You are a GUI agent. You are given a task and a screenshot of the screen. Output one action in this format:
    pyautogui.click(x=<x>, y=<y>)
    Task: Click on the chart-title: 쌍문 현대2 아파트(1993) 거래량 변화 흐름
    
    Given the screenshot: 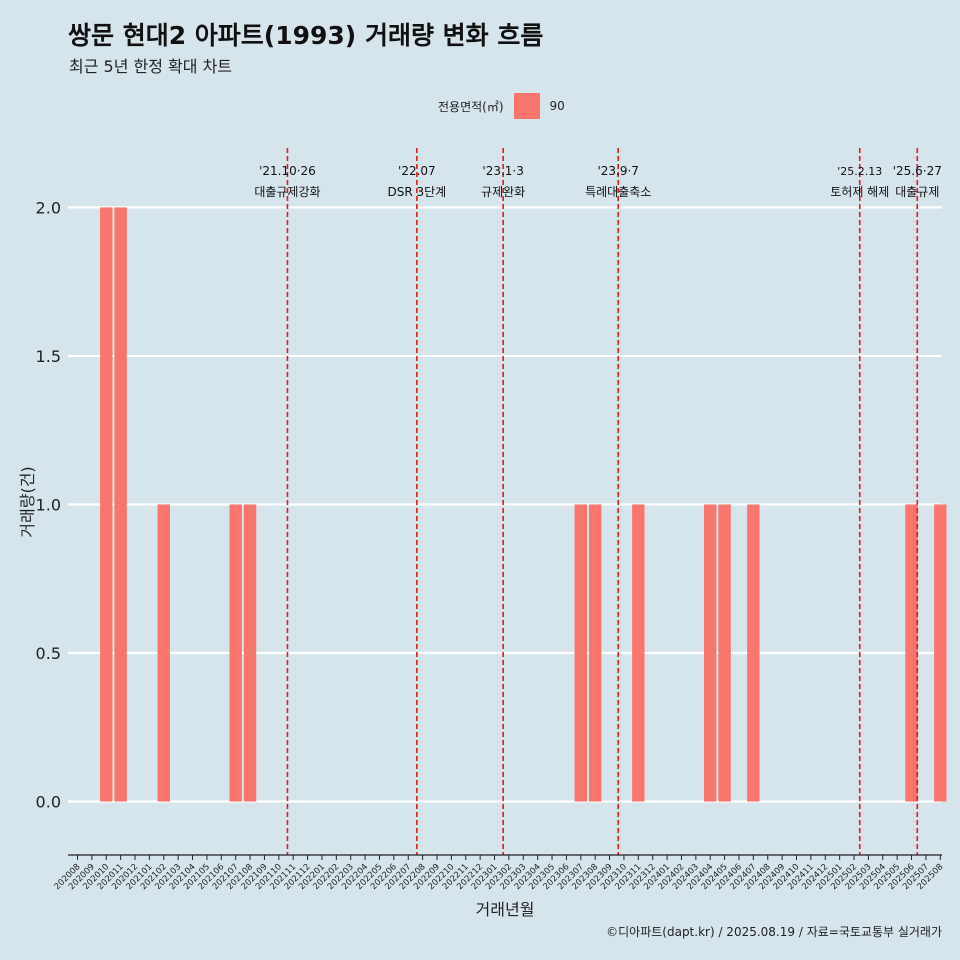 What is the action you would take?
    pyautogui.click(x=306, y=35)
    